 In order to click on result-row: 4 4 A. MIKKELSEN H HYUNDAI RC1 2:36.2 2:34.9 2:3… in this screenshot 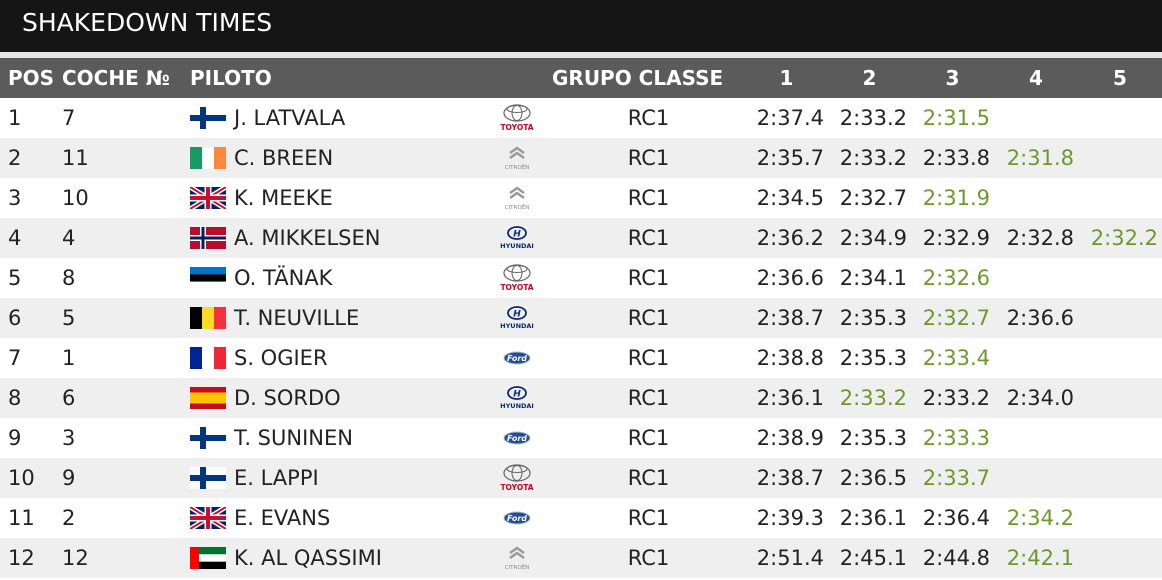, I will do `click(581, 238)`.